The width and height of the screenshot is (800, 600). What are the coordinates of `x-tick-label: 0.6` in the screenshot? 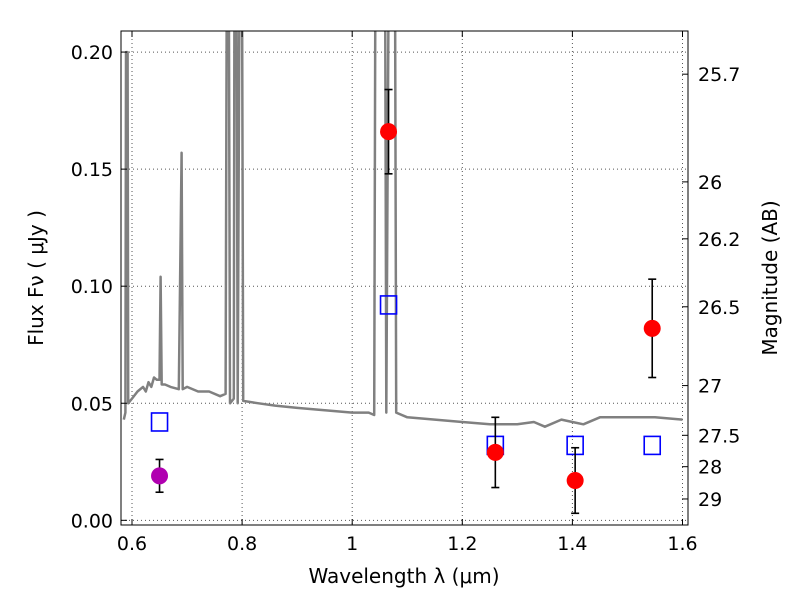 It's located at (132, 544).